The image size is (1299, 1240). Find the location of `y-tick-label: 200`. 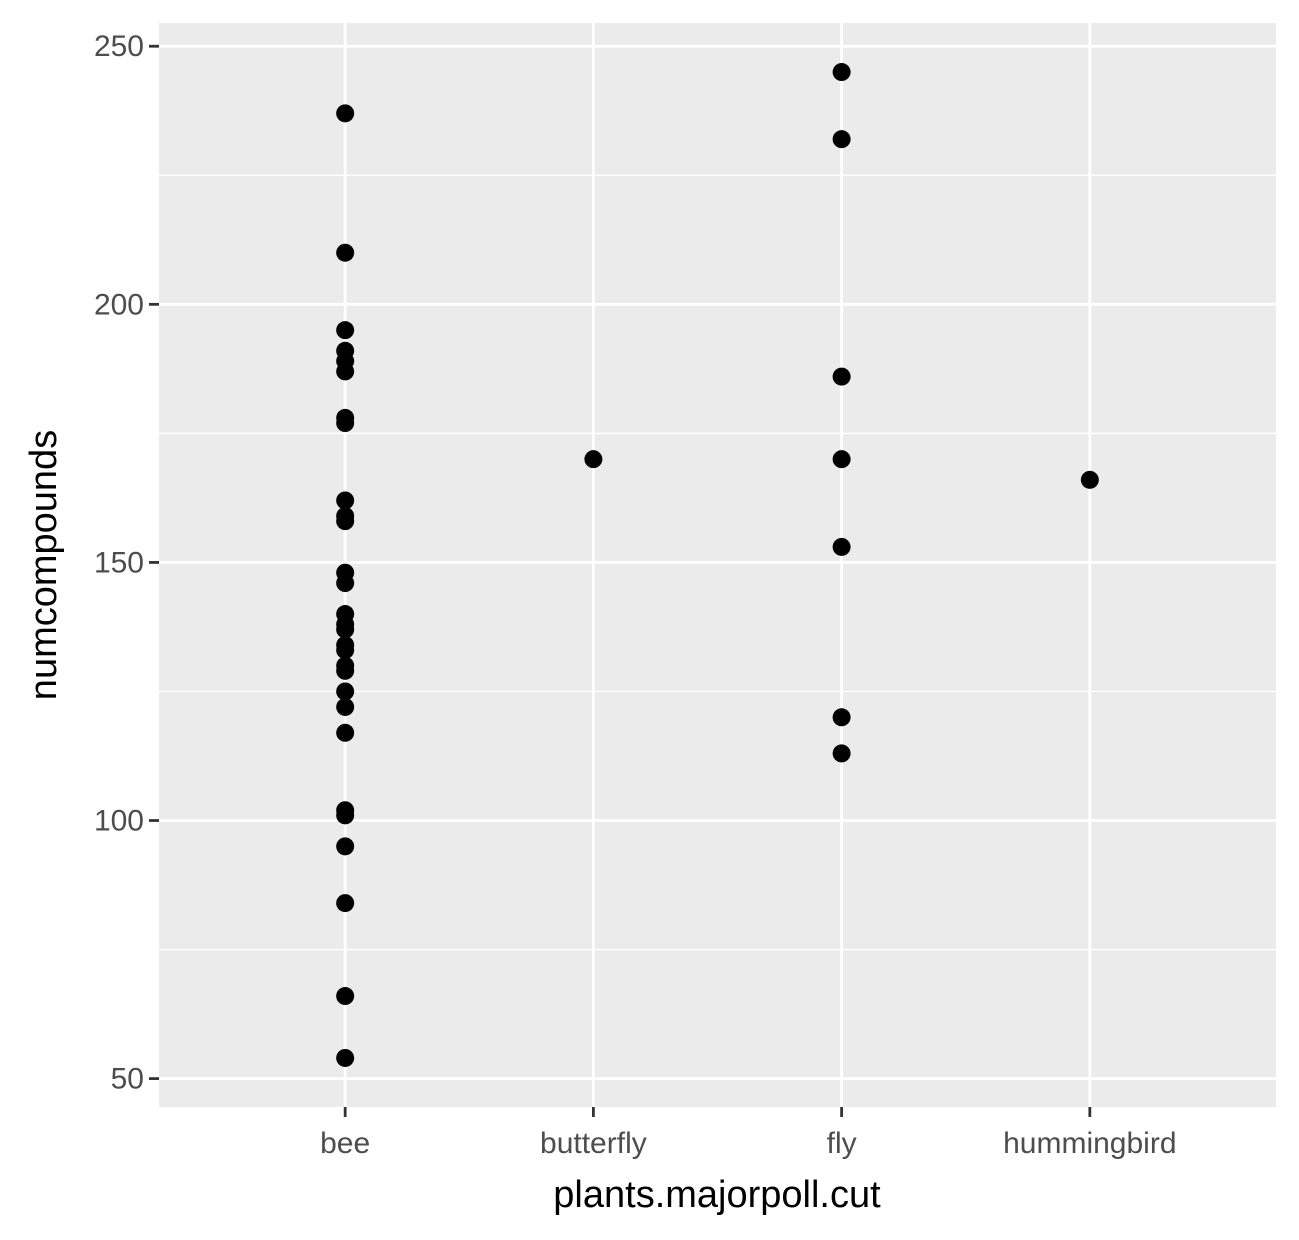

y-tick-label: 200 is located at coordinates (119, 304).